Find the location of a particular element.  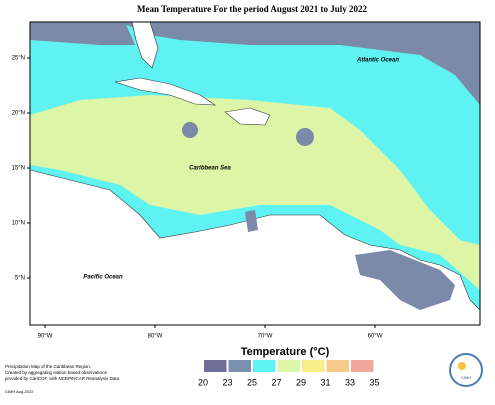

lat-tick-label: 15°N is located at coordinates (18, 169).